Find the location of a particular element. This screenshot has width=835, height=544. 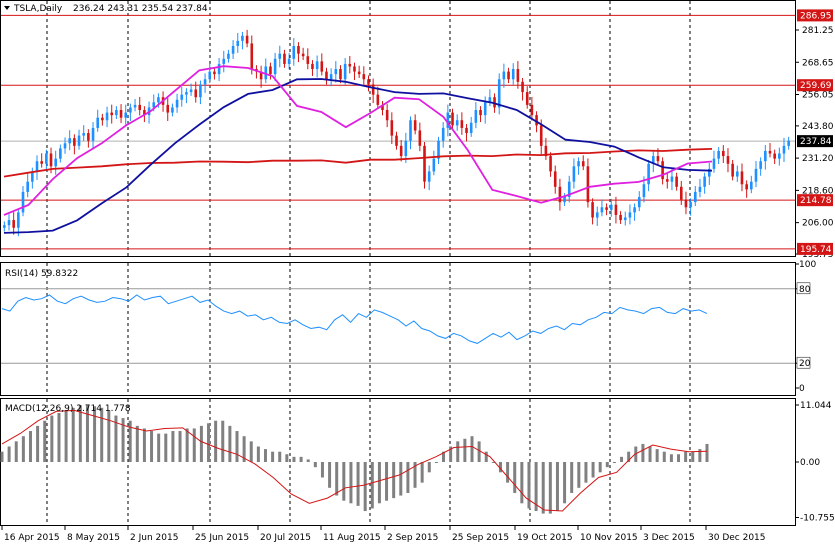

rsi-tick-label: 20 is located at coordinates (805, 364).